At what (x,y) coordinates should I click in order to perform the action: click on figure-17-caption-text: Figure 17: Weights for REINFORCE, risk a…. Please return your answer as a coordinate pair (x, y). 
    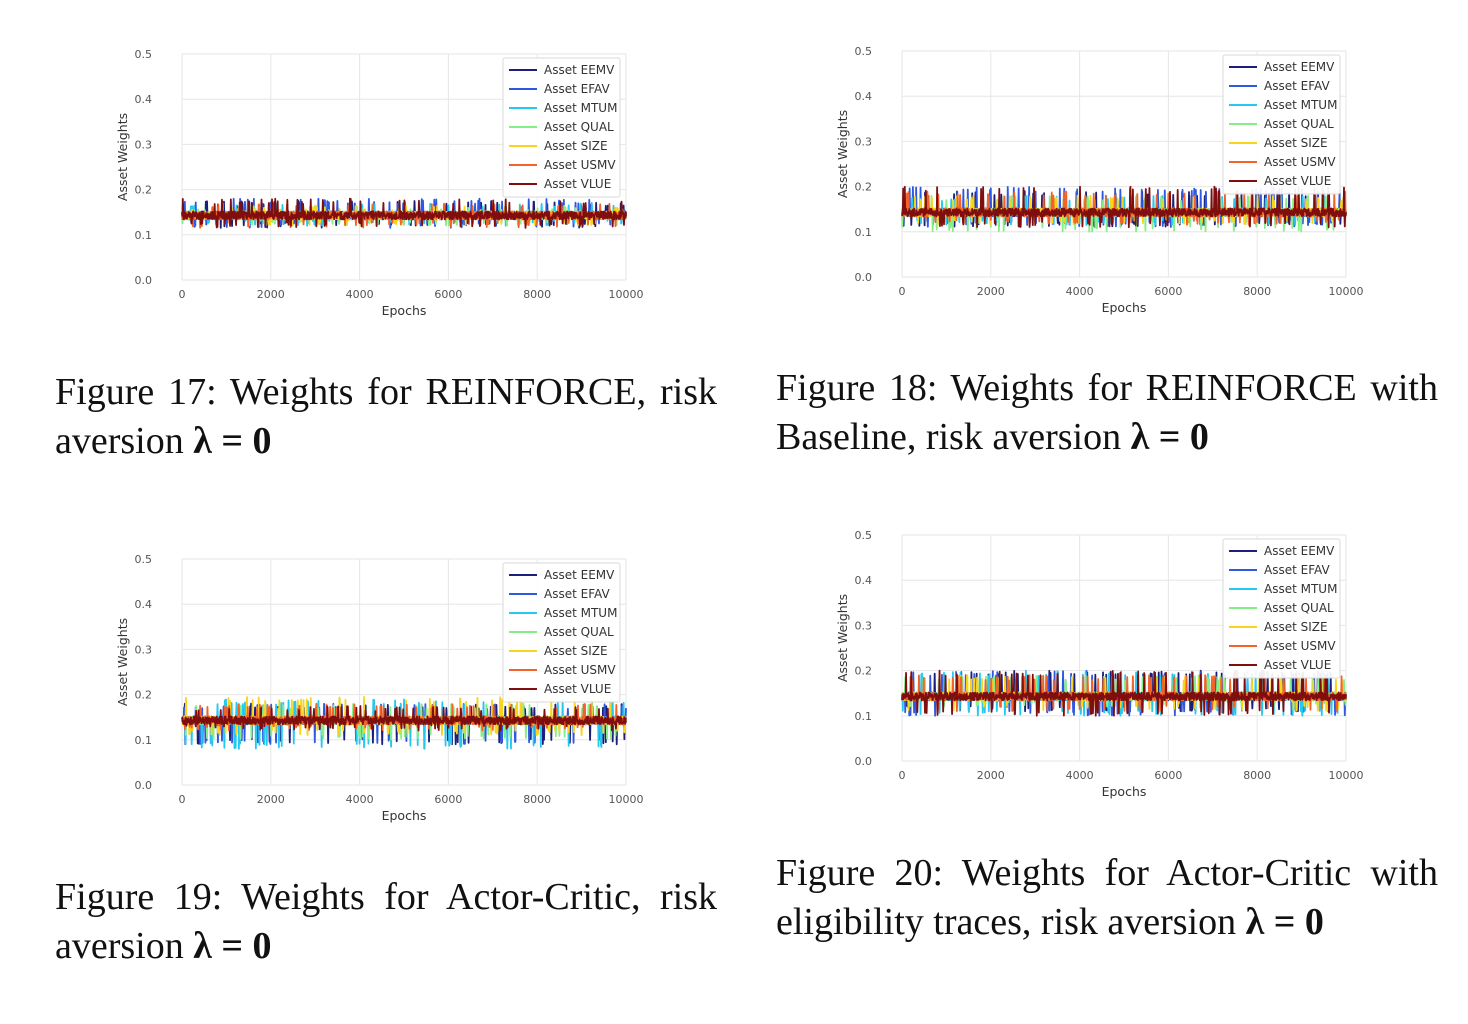
    Looking at the image, I should click on (386, 416).